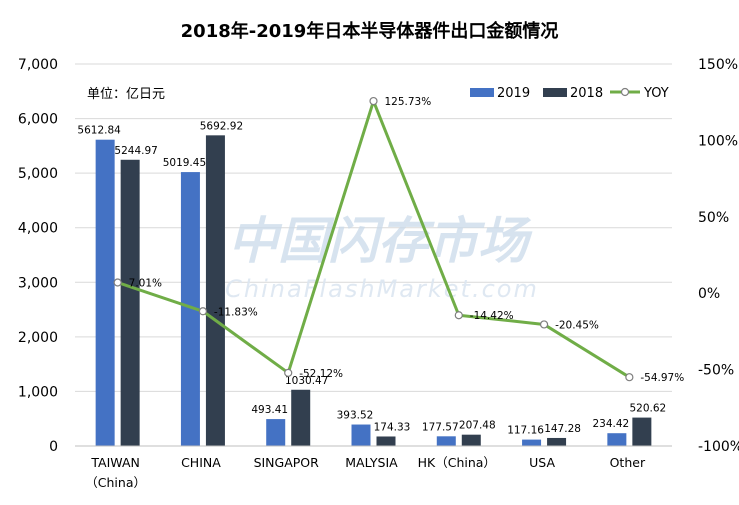  I want to click on yoy-label: -20.45%, so click(577, 325).